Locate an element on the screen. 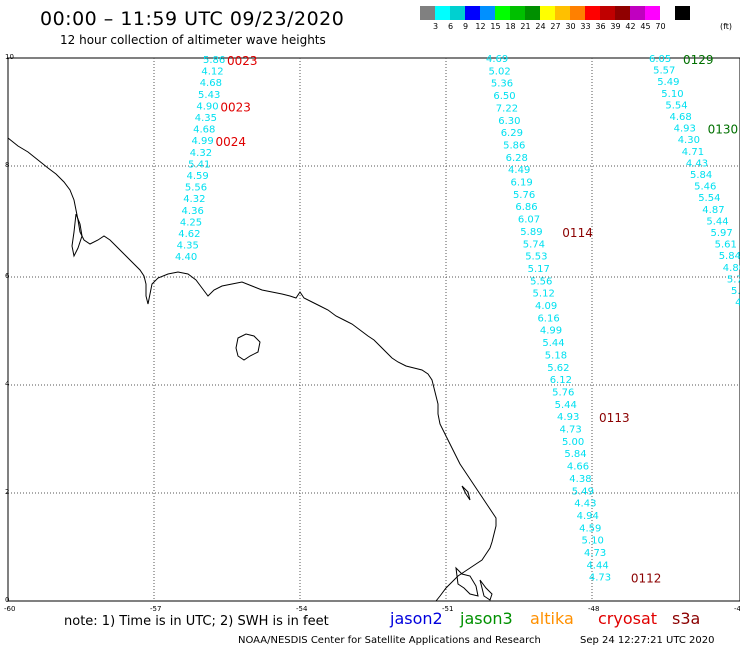 This screenshot has width=740, height=650. wave-height-value: 5.18 is located at coordinates (556, 355).